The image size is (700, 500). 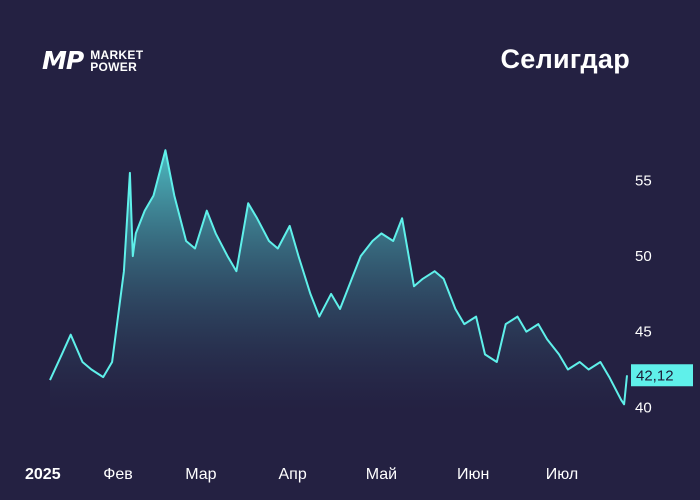 What do you see at coordinates (655, 375) in the screenshot?
I see `last-price-label: 42,12` at bounding box center [655, 375].